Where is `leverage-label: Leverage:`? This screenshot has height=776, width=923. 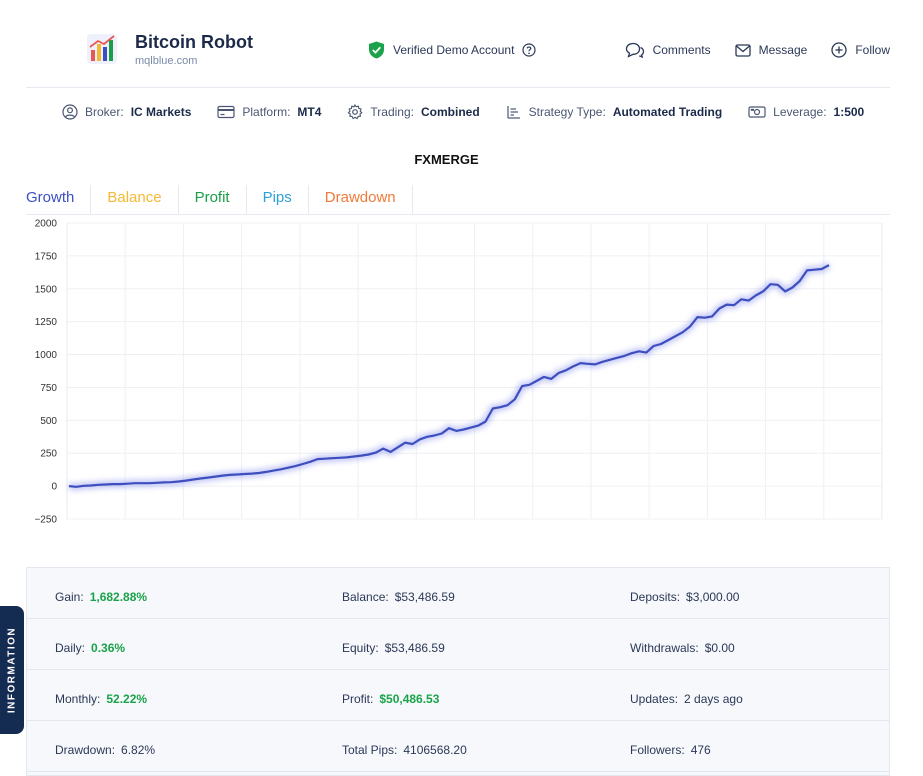 leverage-label: Leverage: is located at coordinates (800, 112).